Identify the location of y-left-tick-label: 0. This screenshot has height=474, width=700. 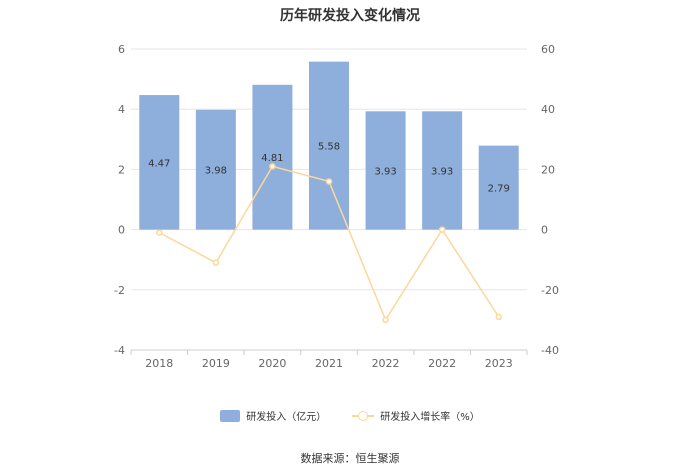
(121, 230).